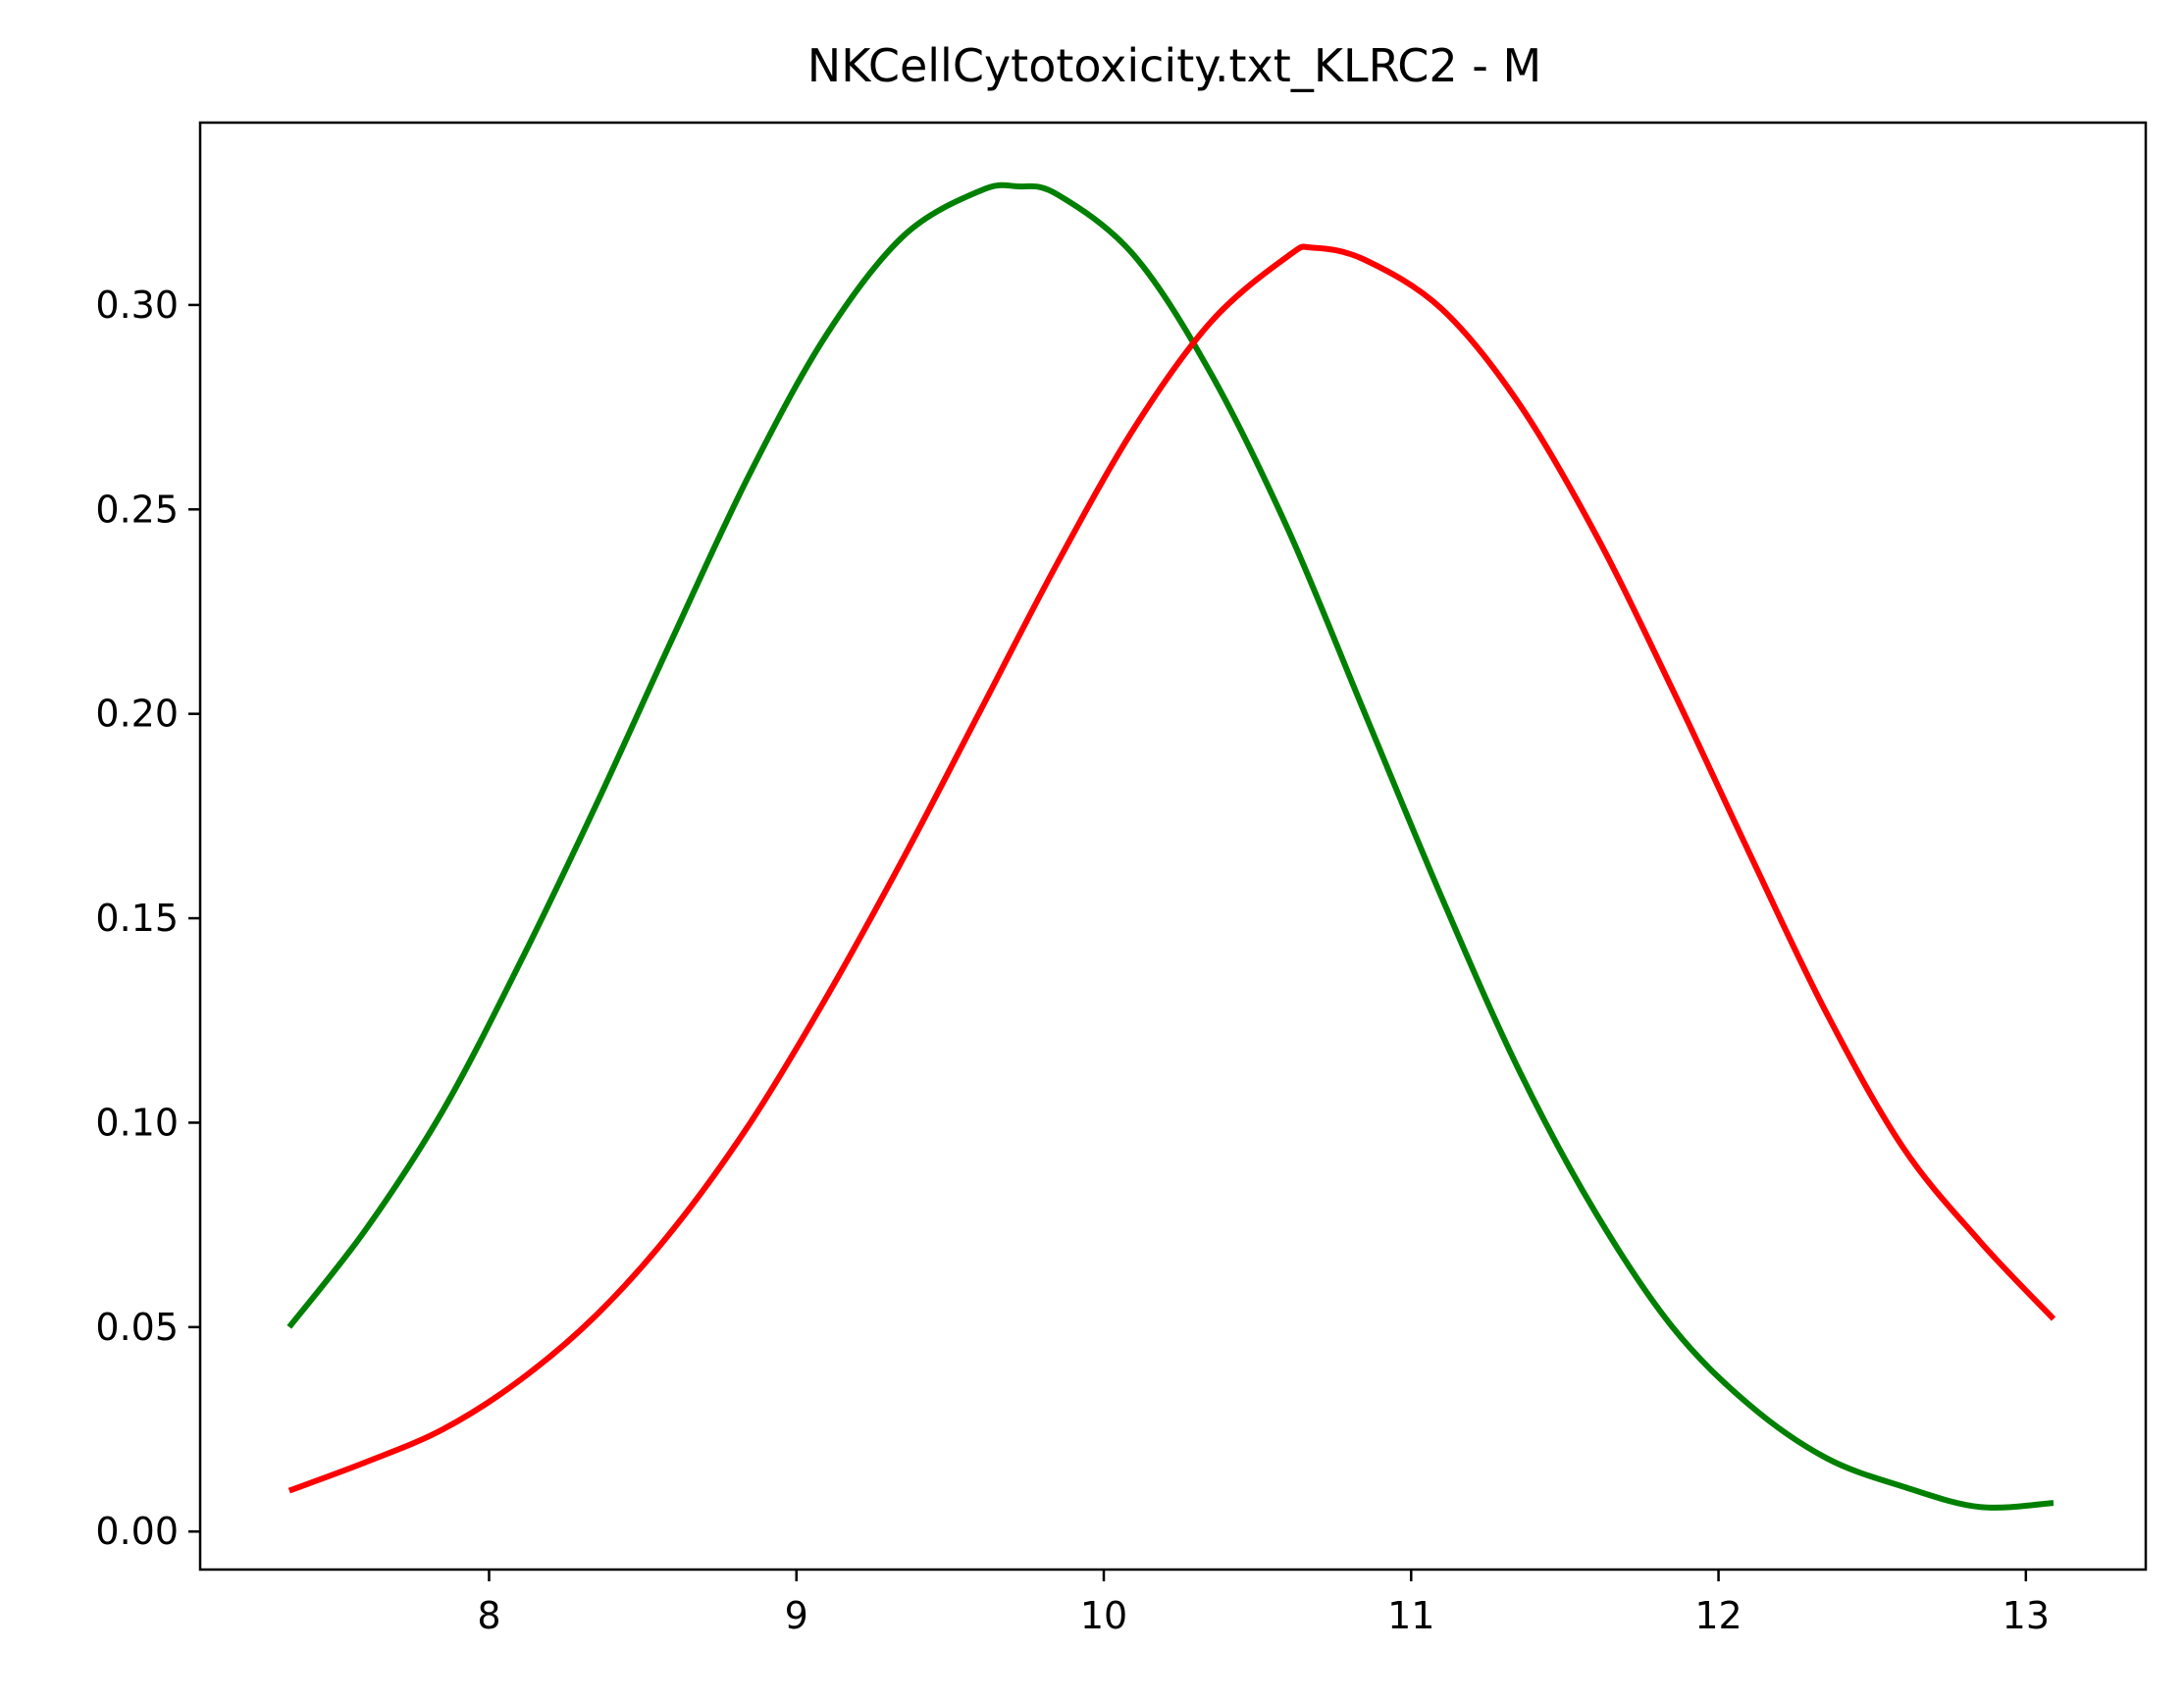 This screenshot has height=1701, width=2184. Describe the element at coordinates (1263, 1603) in the screenshot. I see `x-axis: 8 9 10 11 12 13` at that location.